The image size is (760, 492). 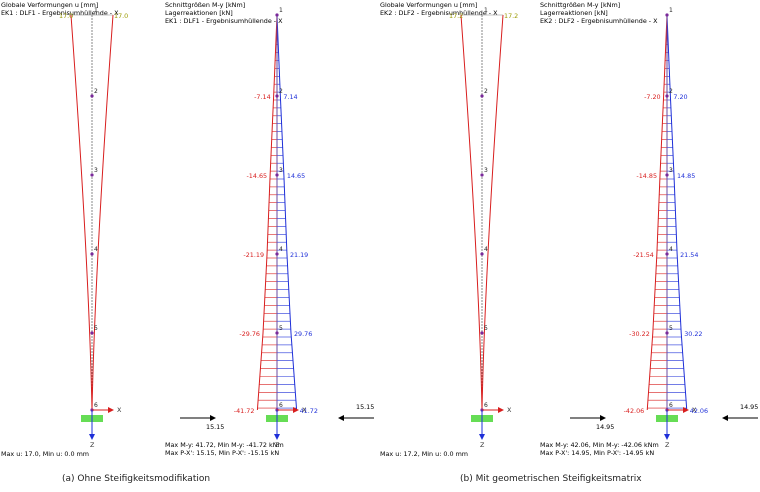 What do you see at coordinates (693, 334) in the screenshot?
I see `moment-pos-label-b-5: 30.22` at bounding box center [693, 334].